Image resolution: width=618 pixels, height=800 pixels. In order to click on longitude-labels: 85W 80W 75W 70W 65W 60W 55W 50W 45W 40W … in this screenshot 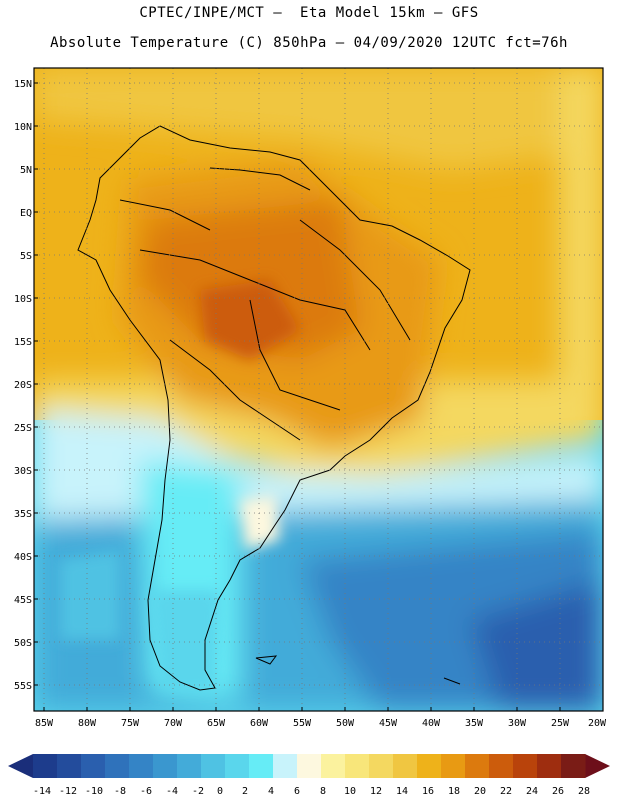, I will do `click(321, 723)`.